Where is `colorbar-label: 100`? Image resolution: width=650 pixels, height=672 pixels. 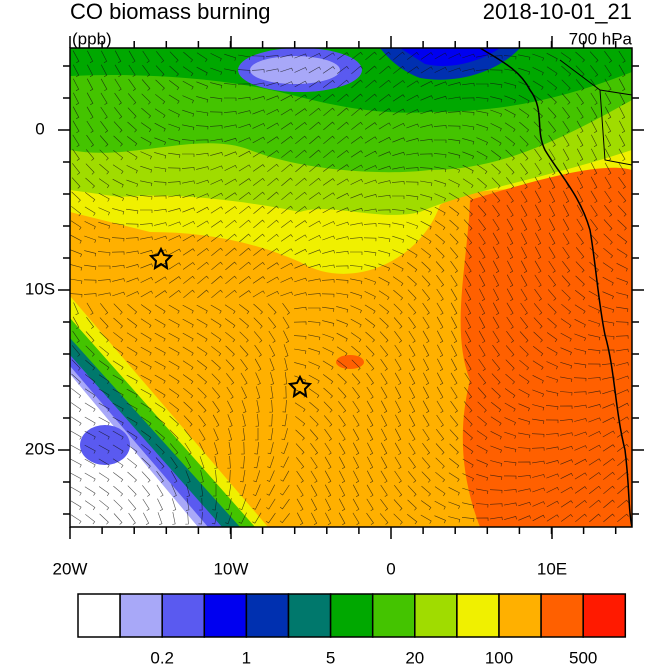 colorbar-label: 100 is located at coordinates (499, 657).